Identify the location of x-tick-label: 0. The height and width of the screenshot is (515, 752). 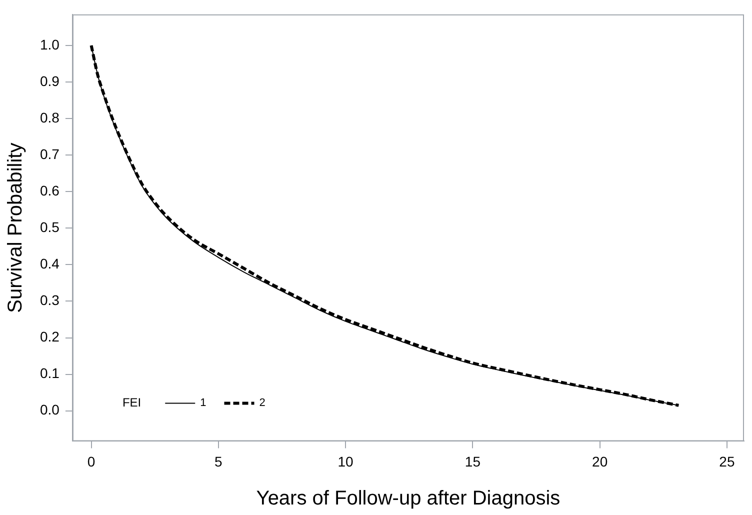
(91, 461).